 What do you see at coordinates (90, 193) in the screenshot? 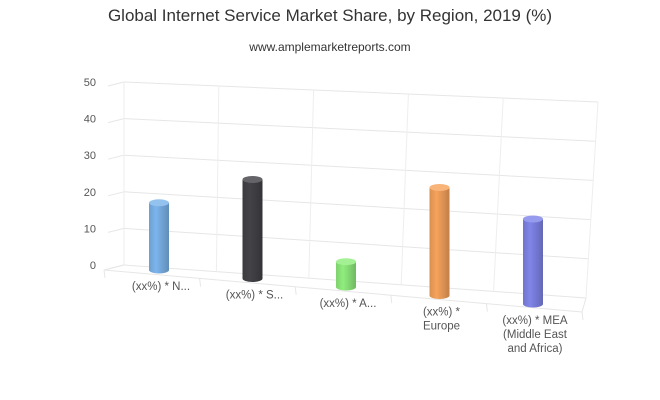
I see `y-tick-label: 20` at bounding box center [90, 193].